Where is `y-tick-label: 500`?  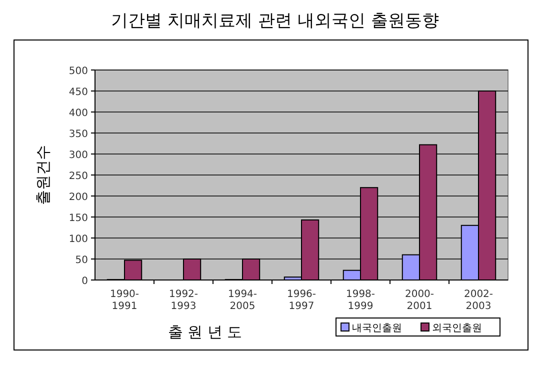
y-tick-label: 500 is located at coordinates (78, 71).